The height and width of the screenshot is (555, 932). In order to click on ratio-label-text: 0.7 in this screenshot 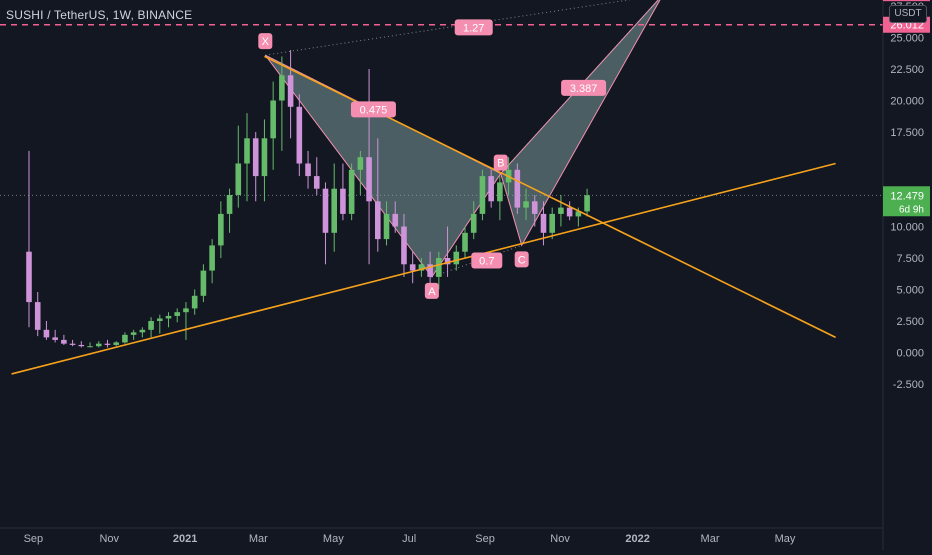, I will do `click(486, 262)`.